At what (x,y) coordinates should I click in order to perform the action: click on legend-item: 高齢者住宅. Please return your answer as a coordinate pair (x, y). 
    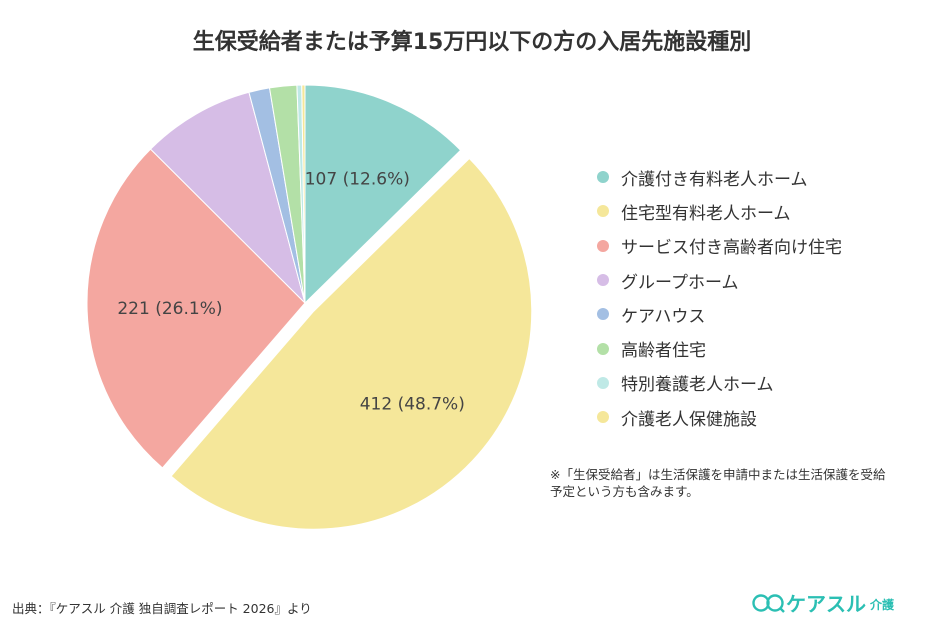
    Looking at the image, I should click on (719, 348).